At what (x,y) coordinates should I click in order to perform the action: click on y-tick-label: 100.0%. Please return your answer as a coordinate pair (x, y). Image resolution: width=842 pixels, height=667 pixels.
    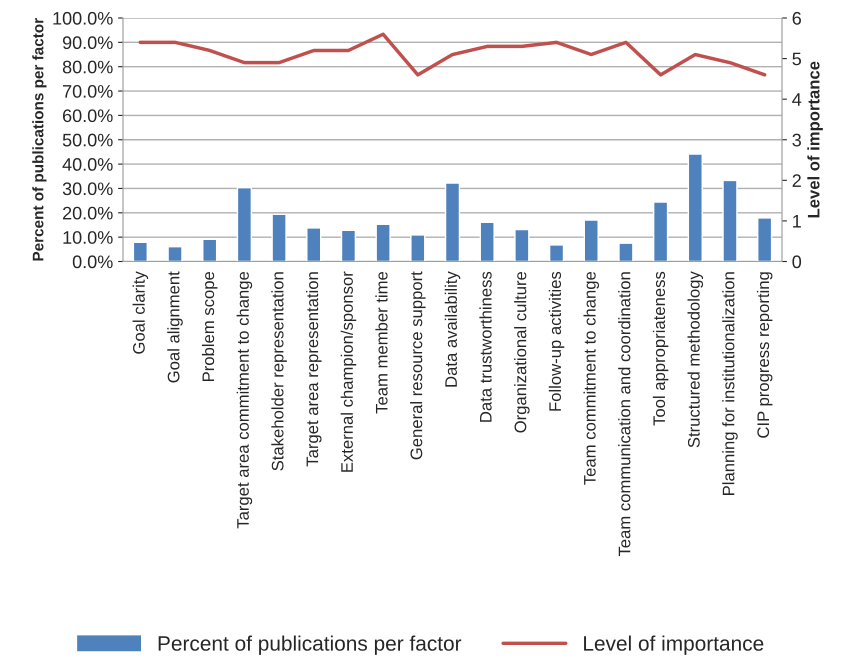
    Looking at the image, I should click on (83, 18).